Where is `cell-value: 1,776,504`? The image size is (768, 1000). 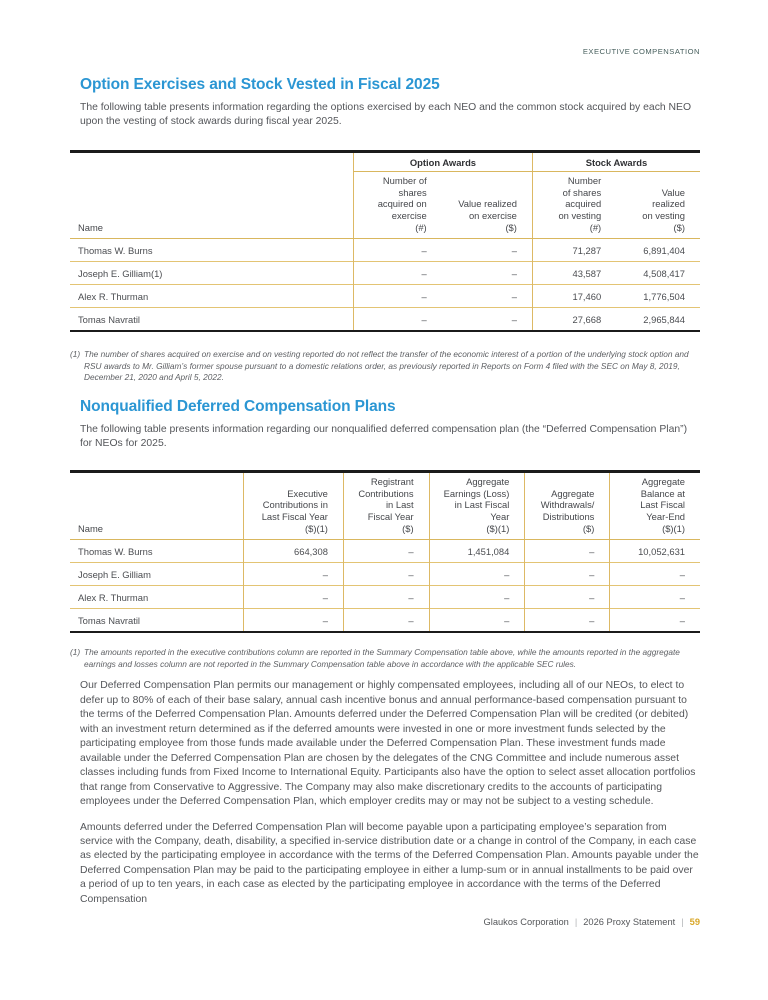
cell-value: 1,776,504 is located at coordinates (658, 296).